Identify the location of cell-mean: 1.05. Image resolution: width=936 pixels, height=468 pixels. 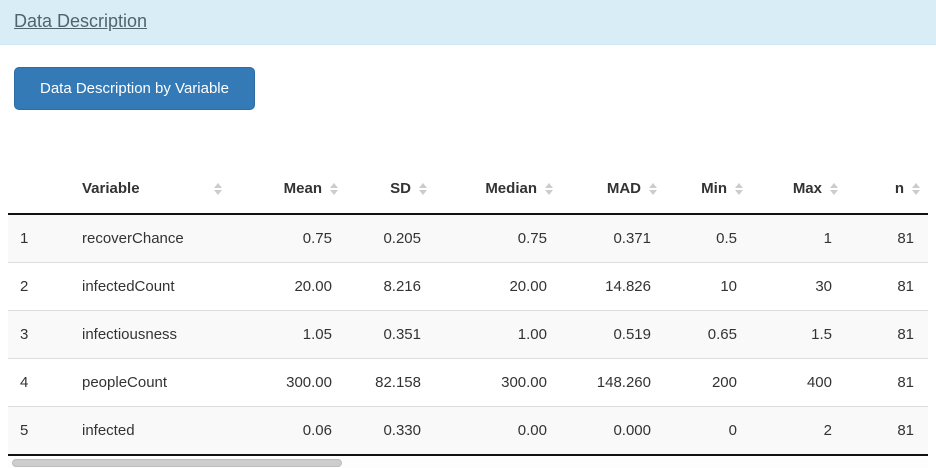
(288, 334).